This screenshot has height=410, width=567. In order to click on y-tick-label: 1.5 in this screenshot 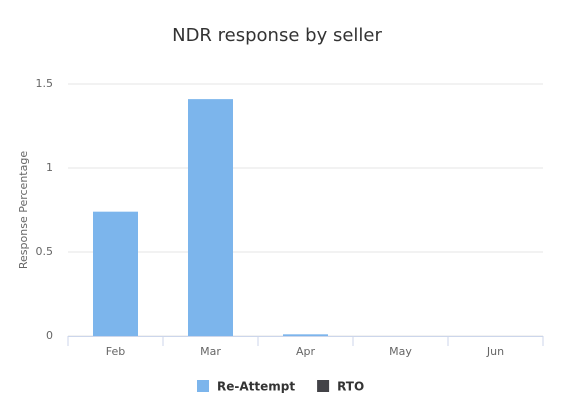, I will do `click(45, 83)`.